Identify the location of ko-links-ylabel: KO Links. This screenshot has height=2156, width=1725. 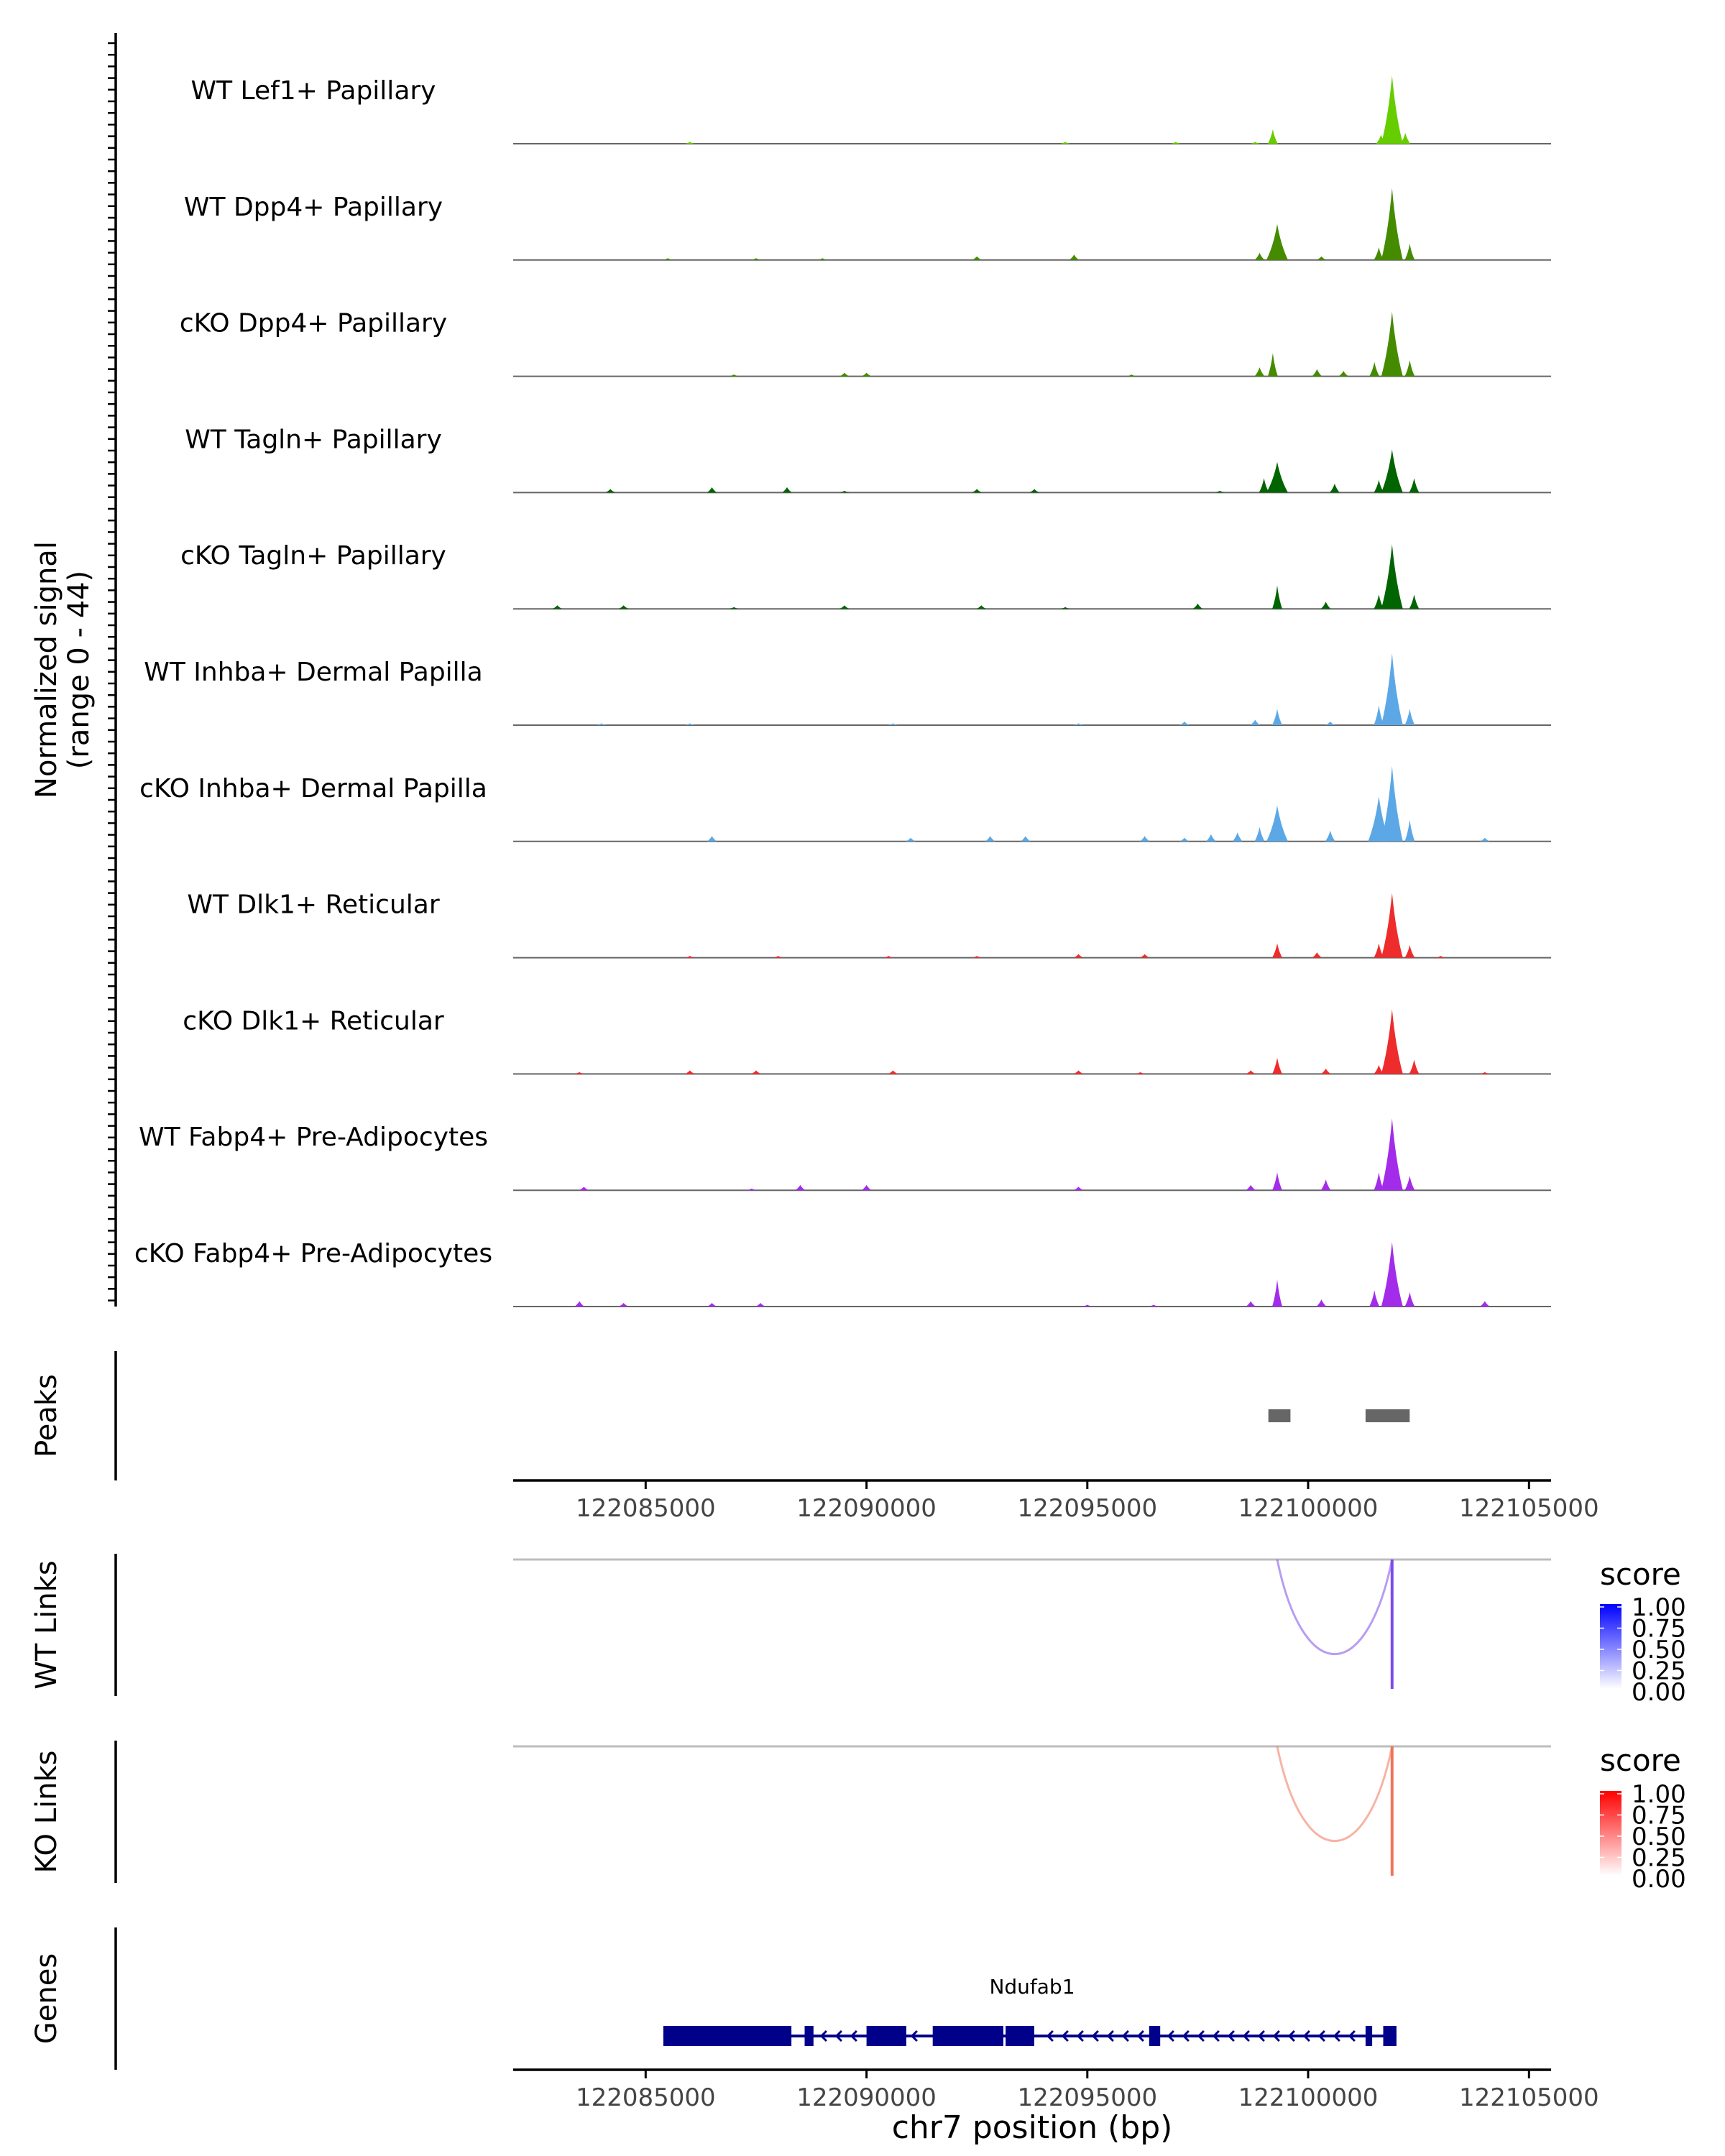
(46, 1812).